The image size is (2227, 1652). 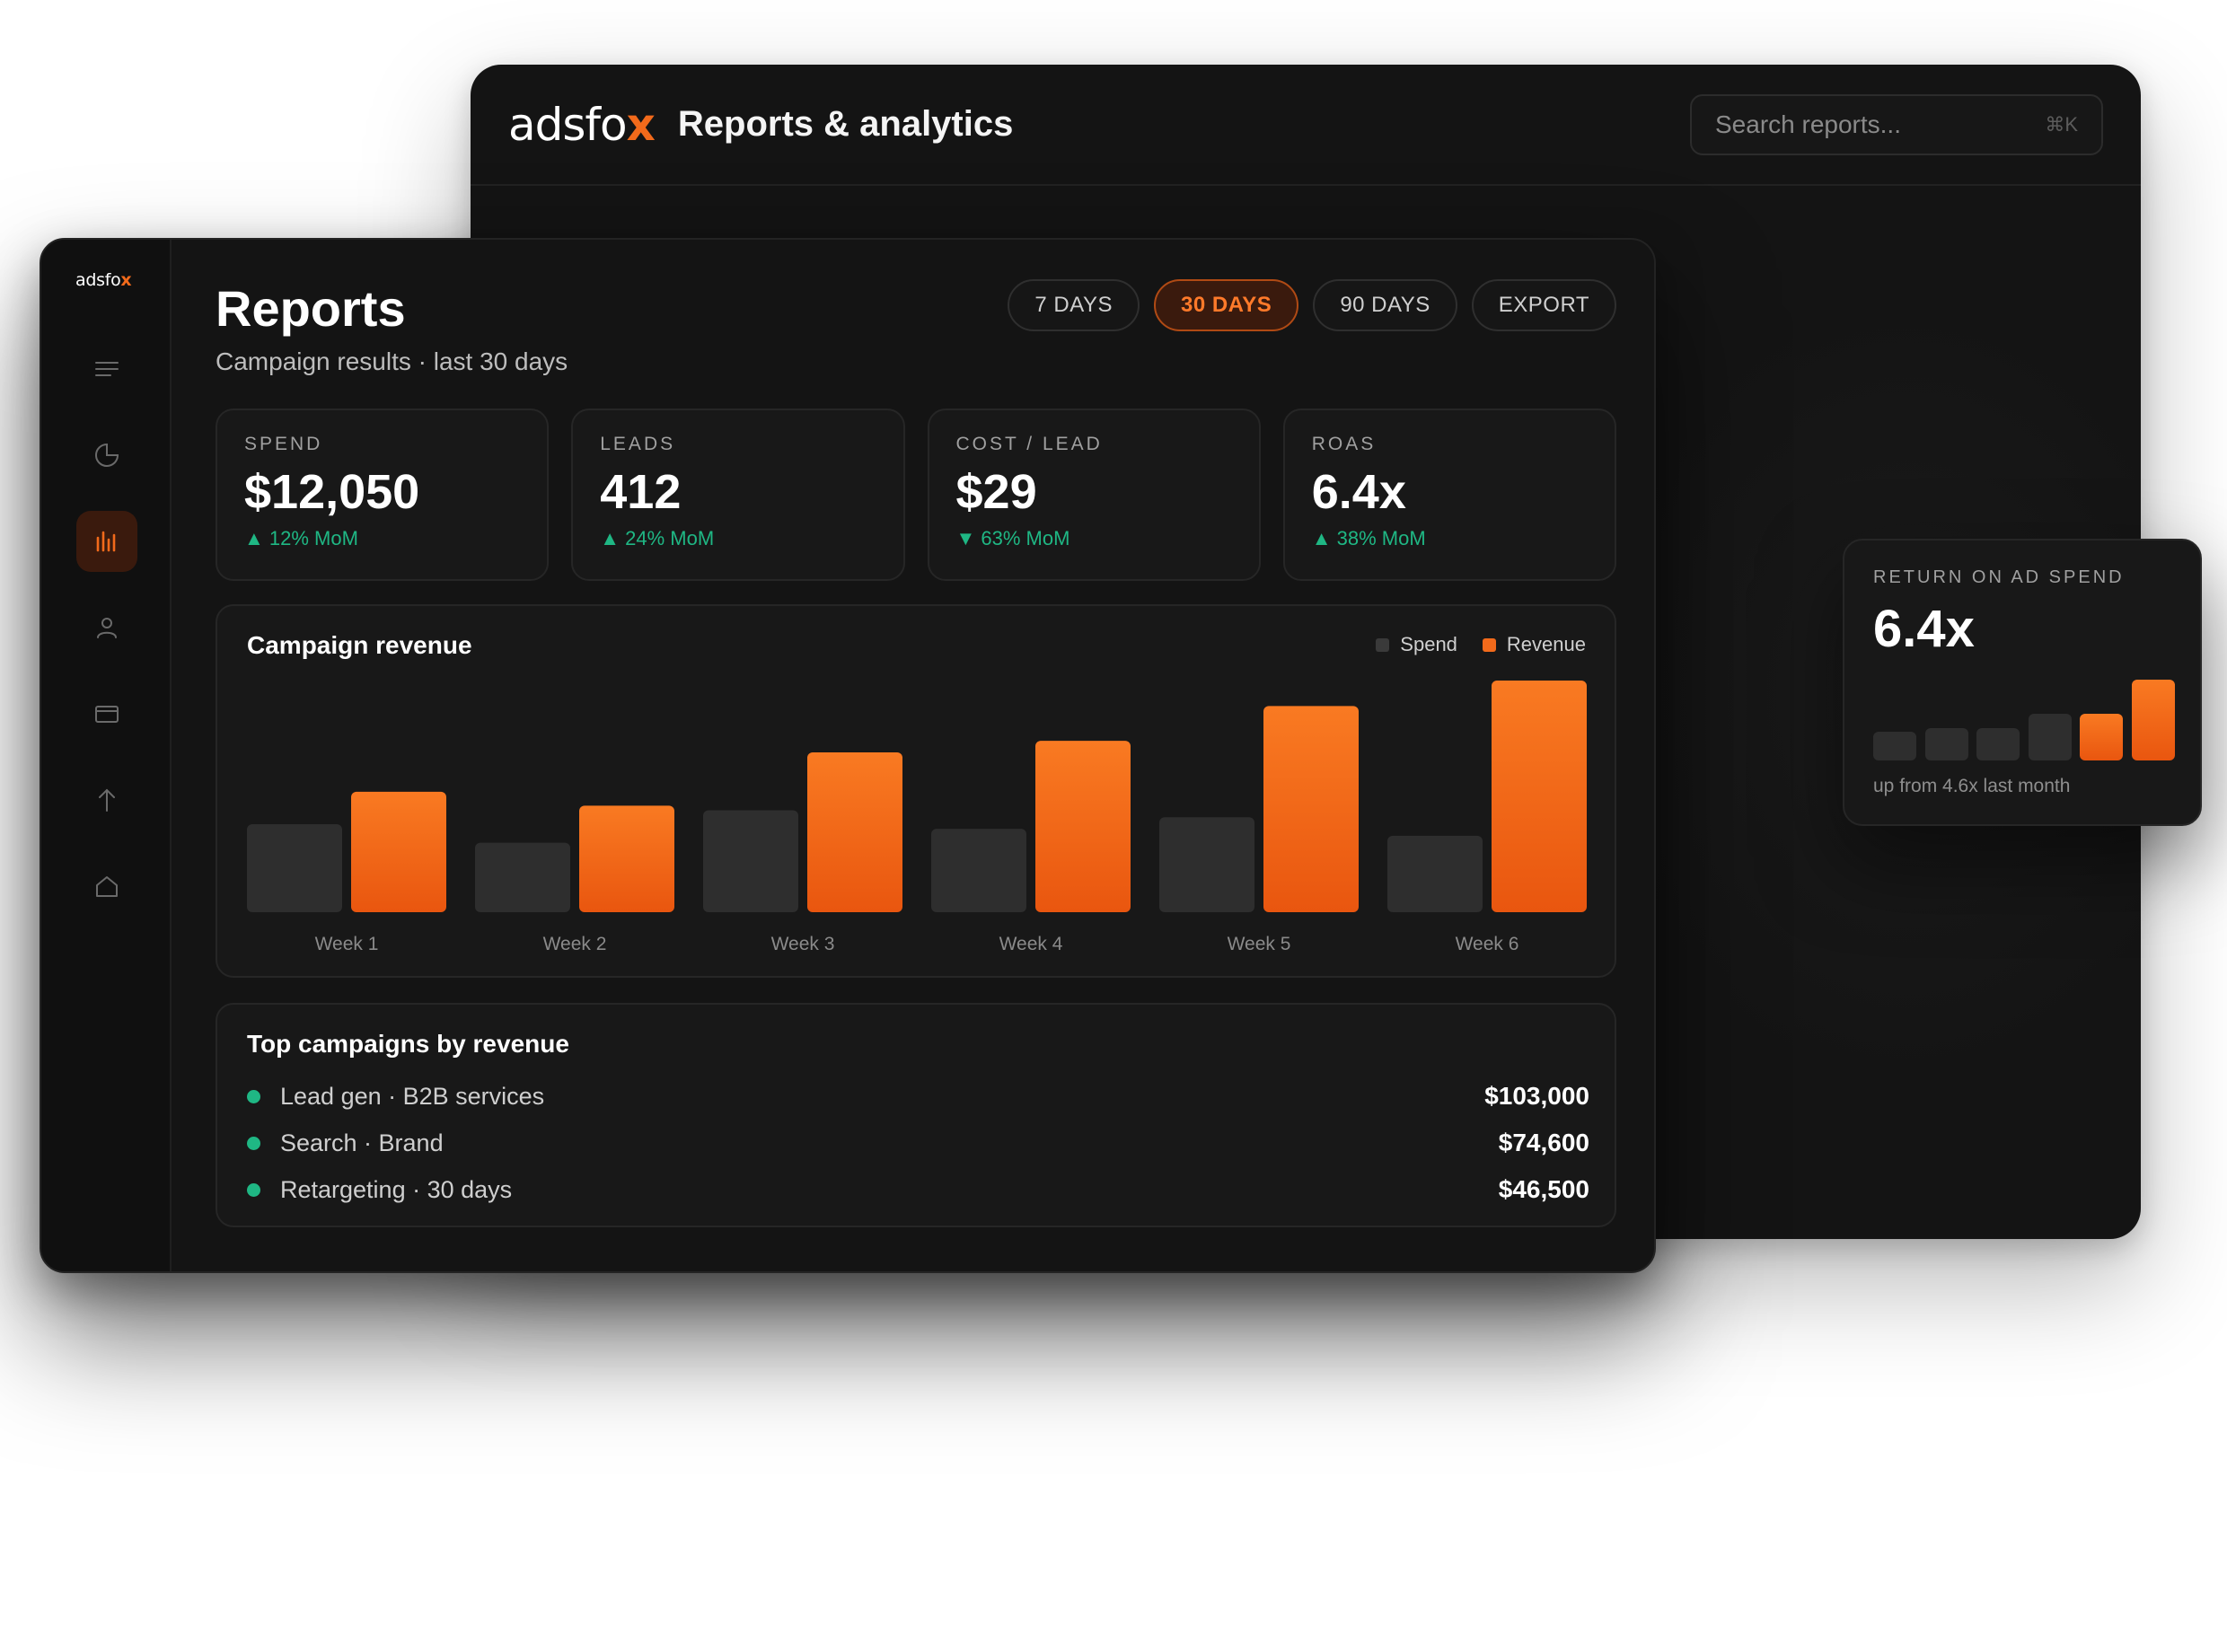 I want to click on campaign-name: Search · Brand, so click(x=362, y=1142).